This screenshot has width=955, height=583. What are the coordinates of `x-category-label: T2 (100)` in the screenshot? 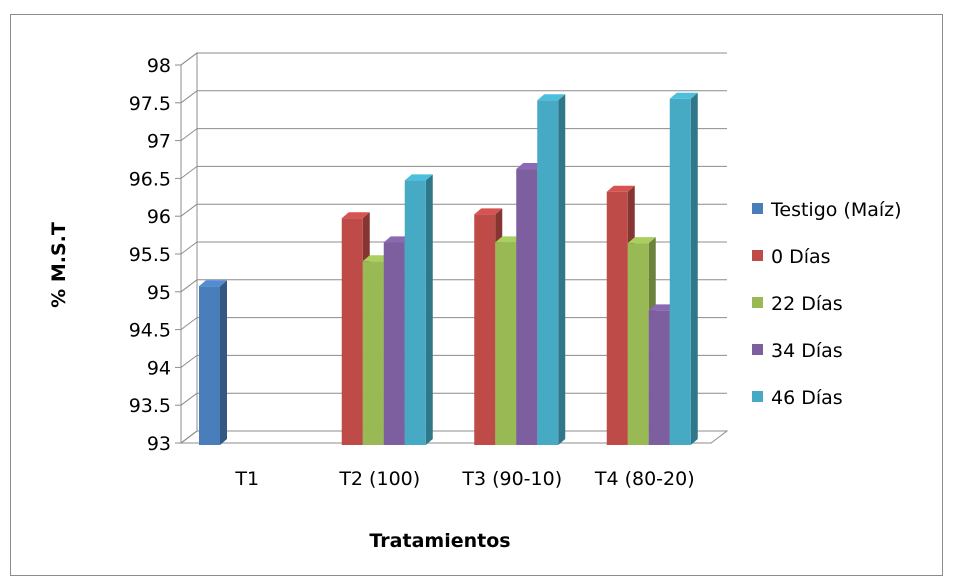 It's located at (379, 479).